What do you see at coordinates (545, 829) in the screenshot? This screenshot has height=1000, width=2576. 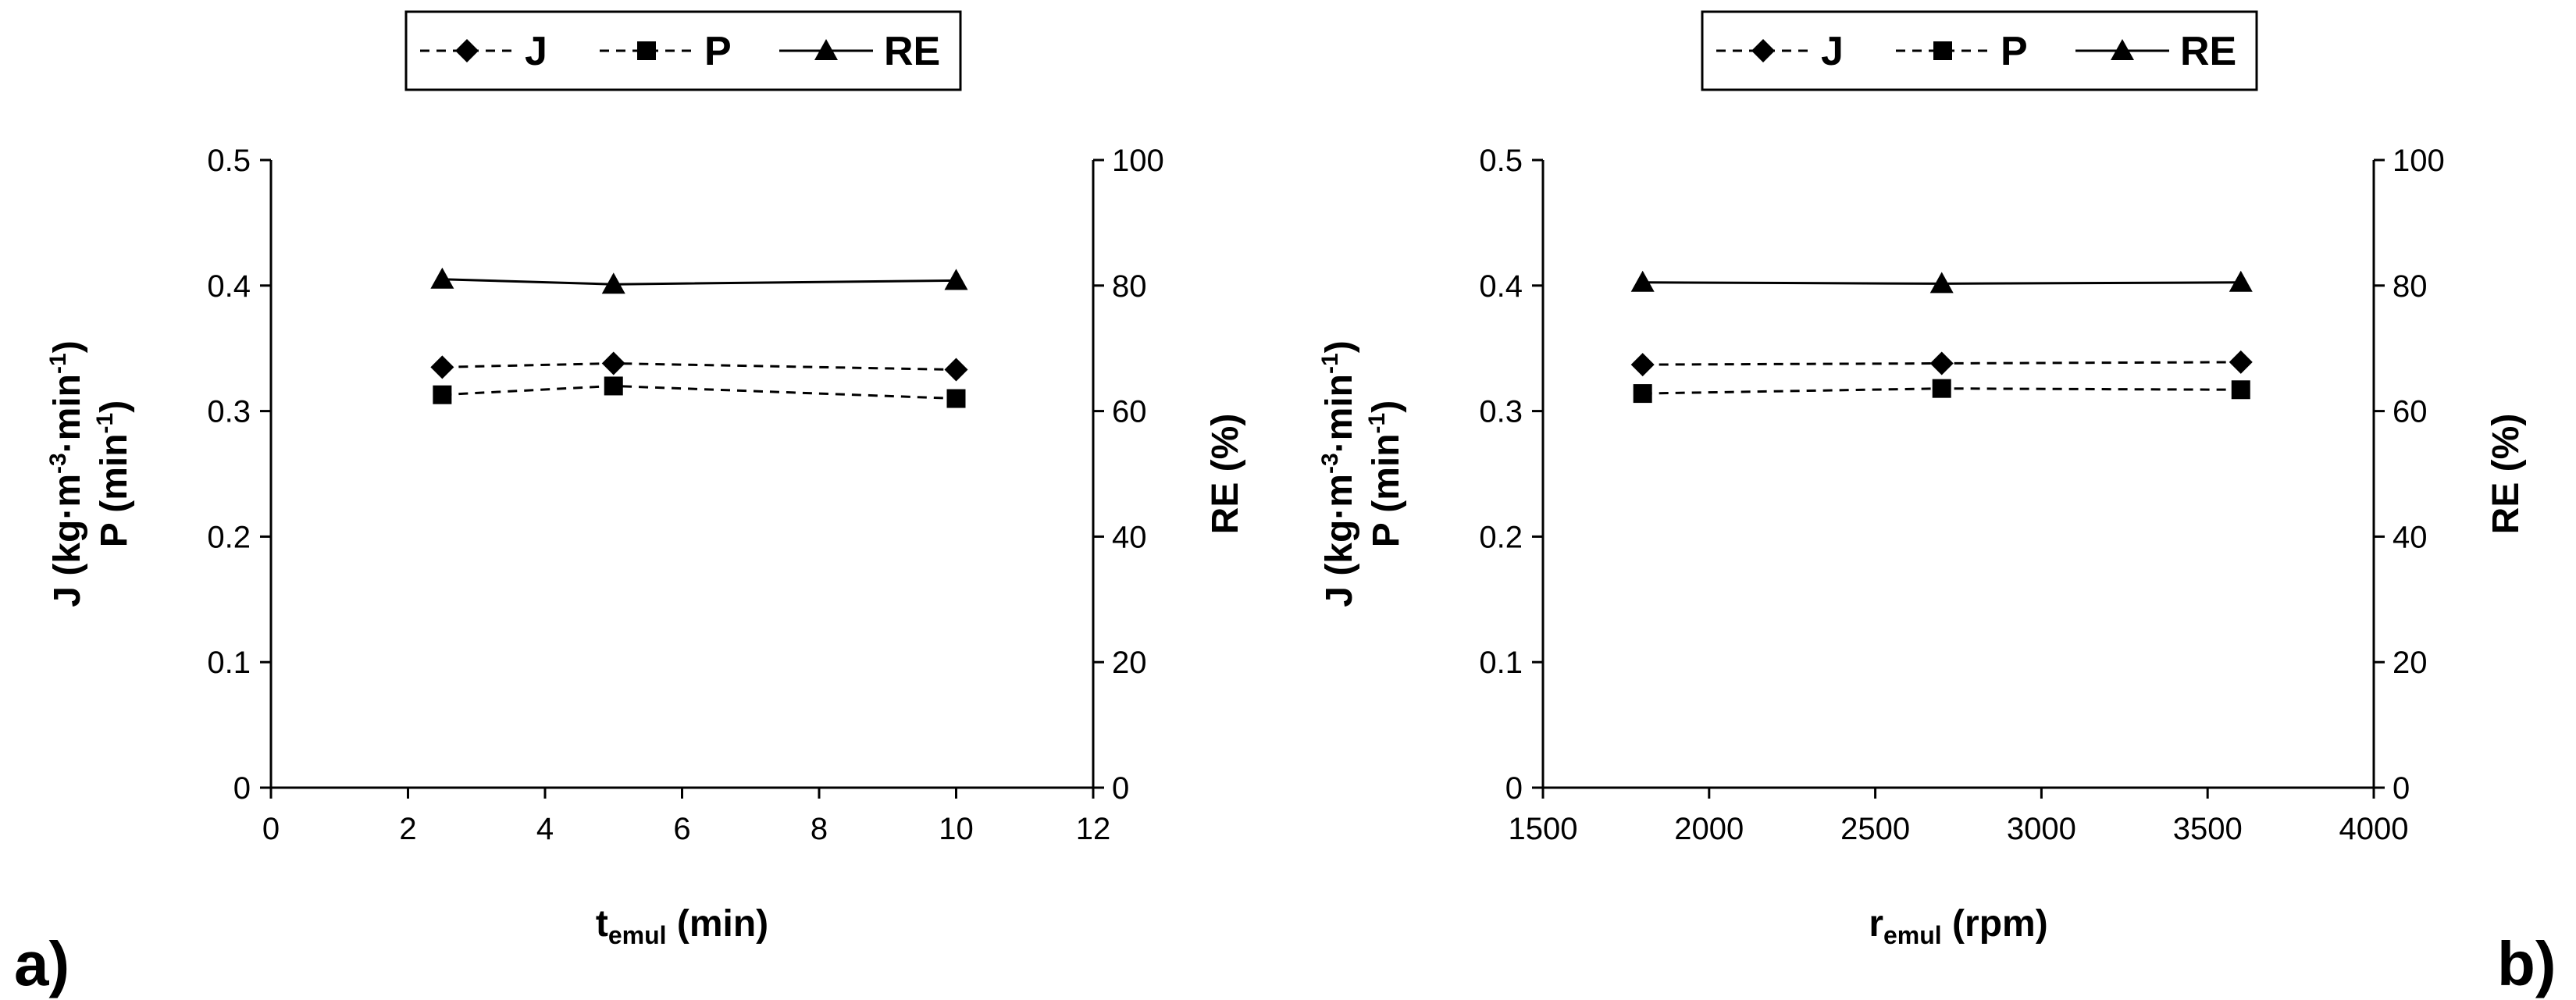 I see `x-tick-label: 4` at bounding box center [545, 829].